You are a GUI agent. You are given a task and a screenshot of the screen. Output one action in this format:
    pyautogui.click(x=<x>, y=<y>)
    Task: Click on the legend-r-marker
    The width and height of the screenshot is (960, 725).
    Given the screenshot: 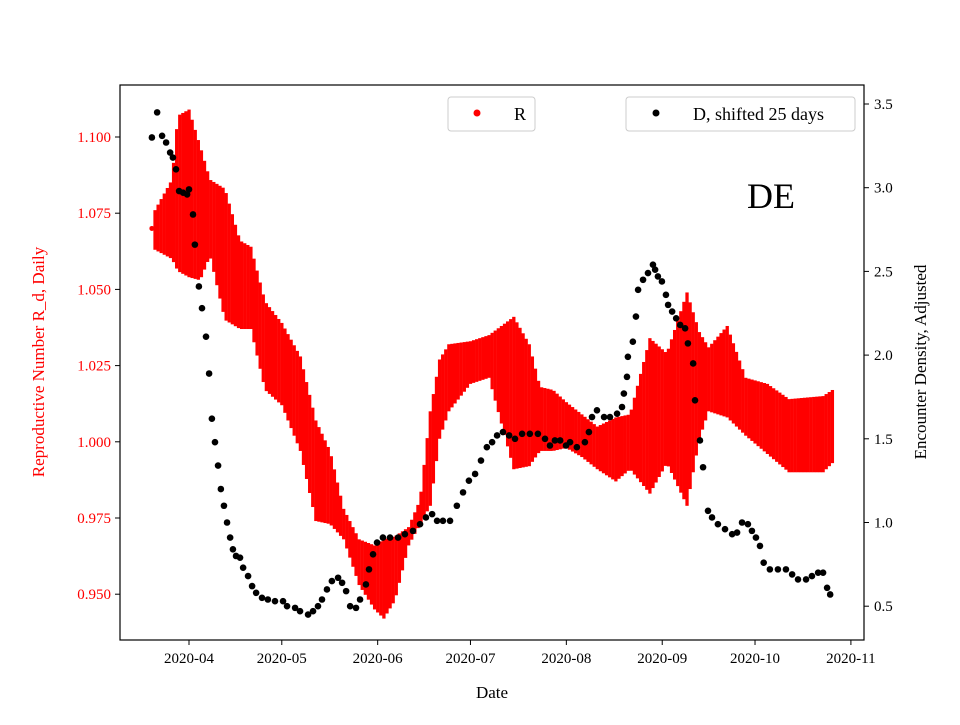 What is the action you would take?
    pyautogui.click(x=477, y=113)
    